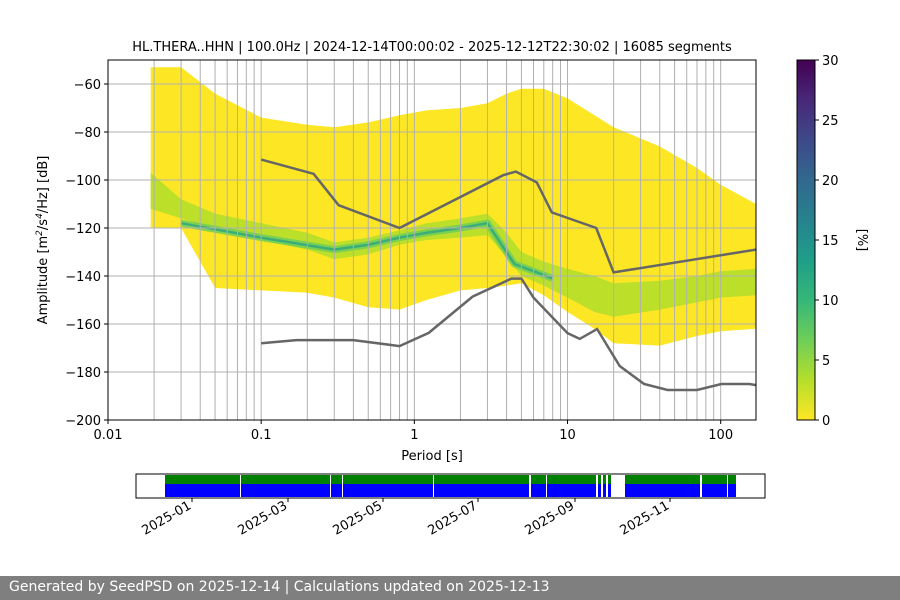  What do you see at coordinates (83, 325) in the screenshot?
I see `y-tick-label: −160` at bounding box center [83, 325].